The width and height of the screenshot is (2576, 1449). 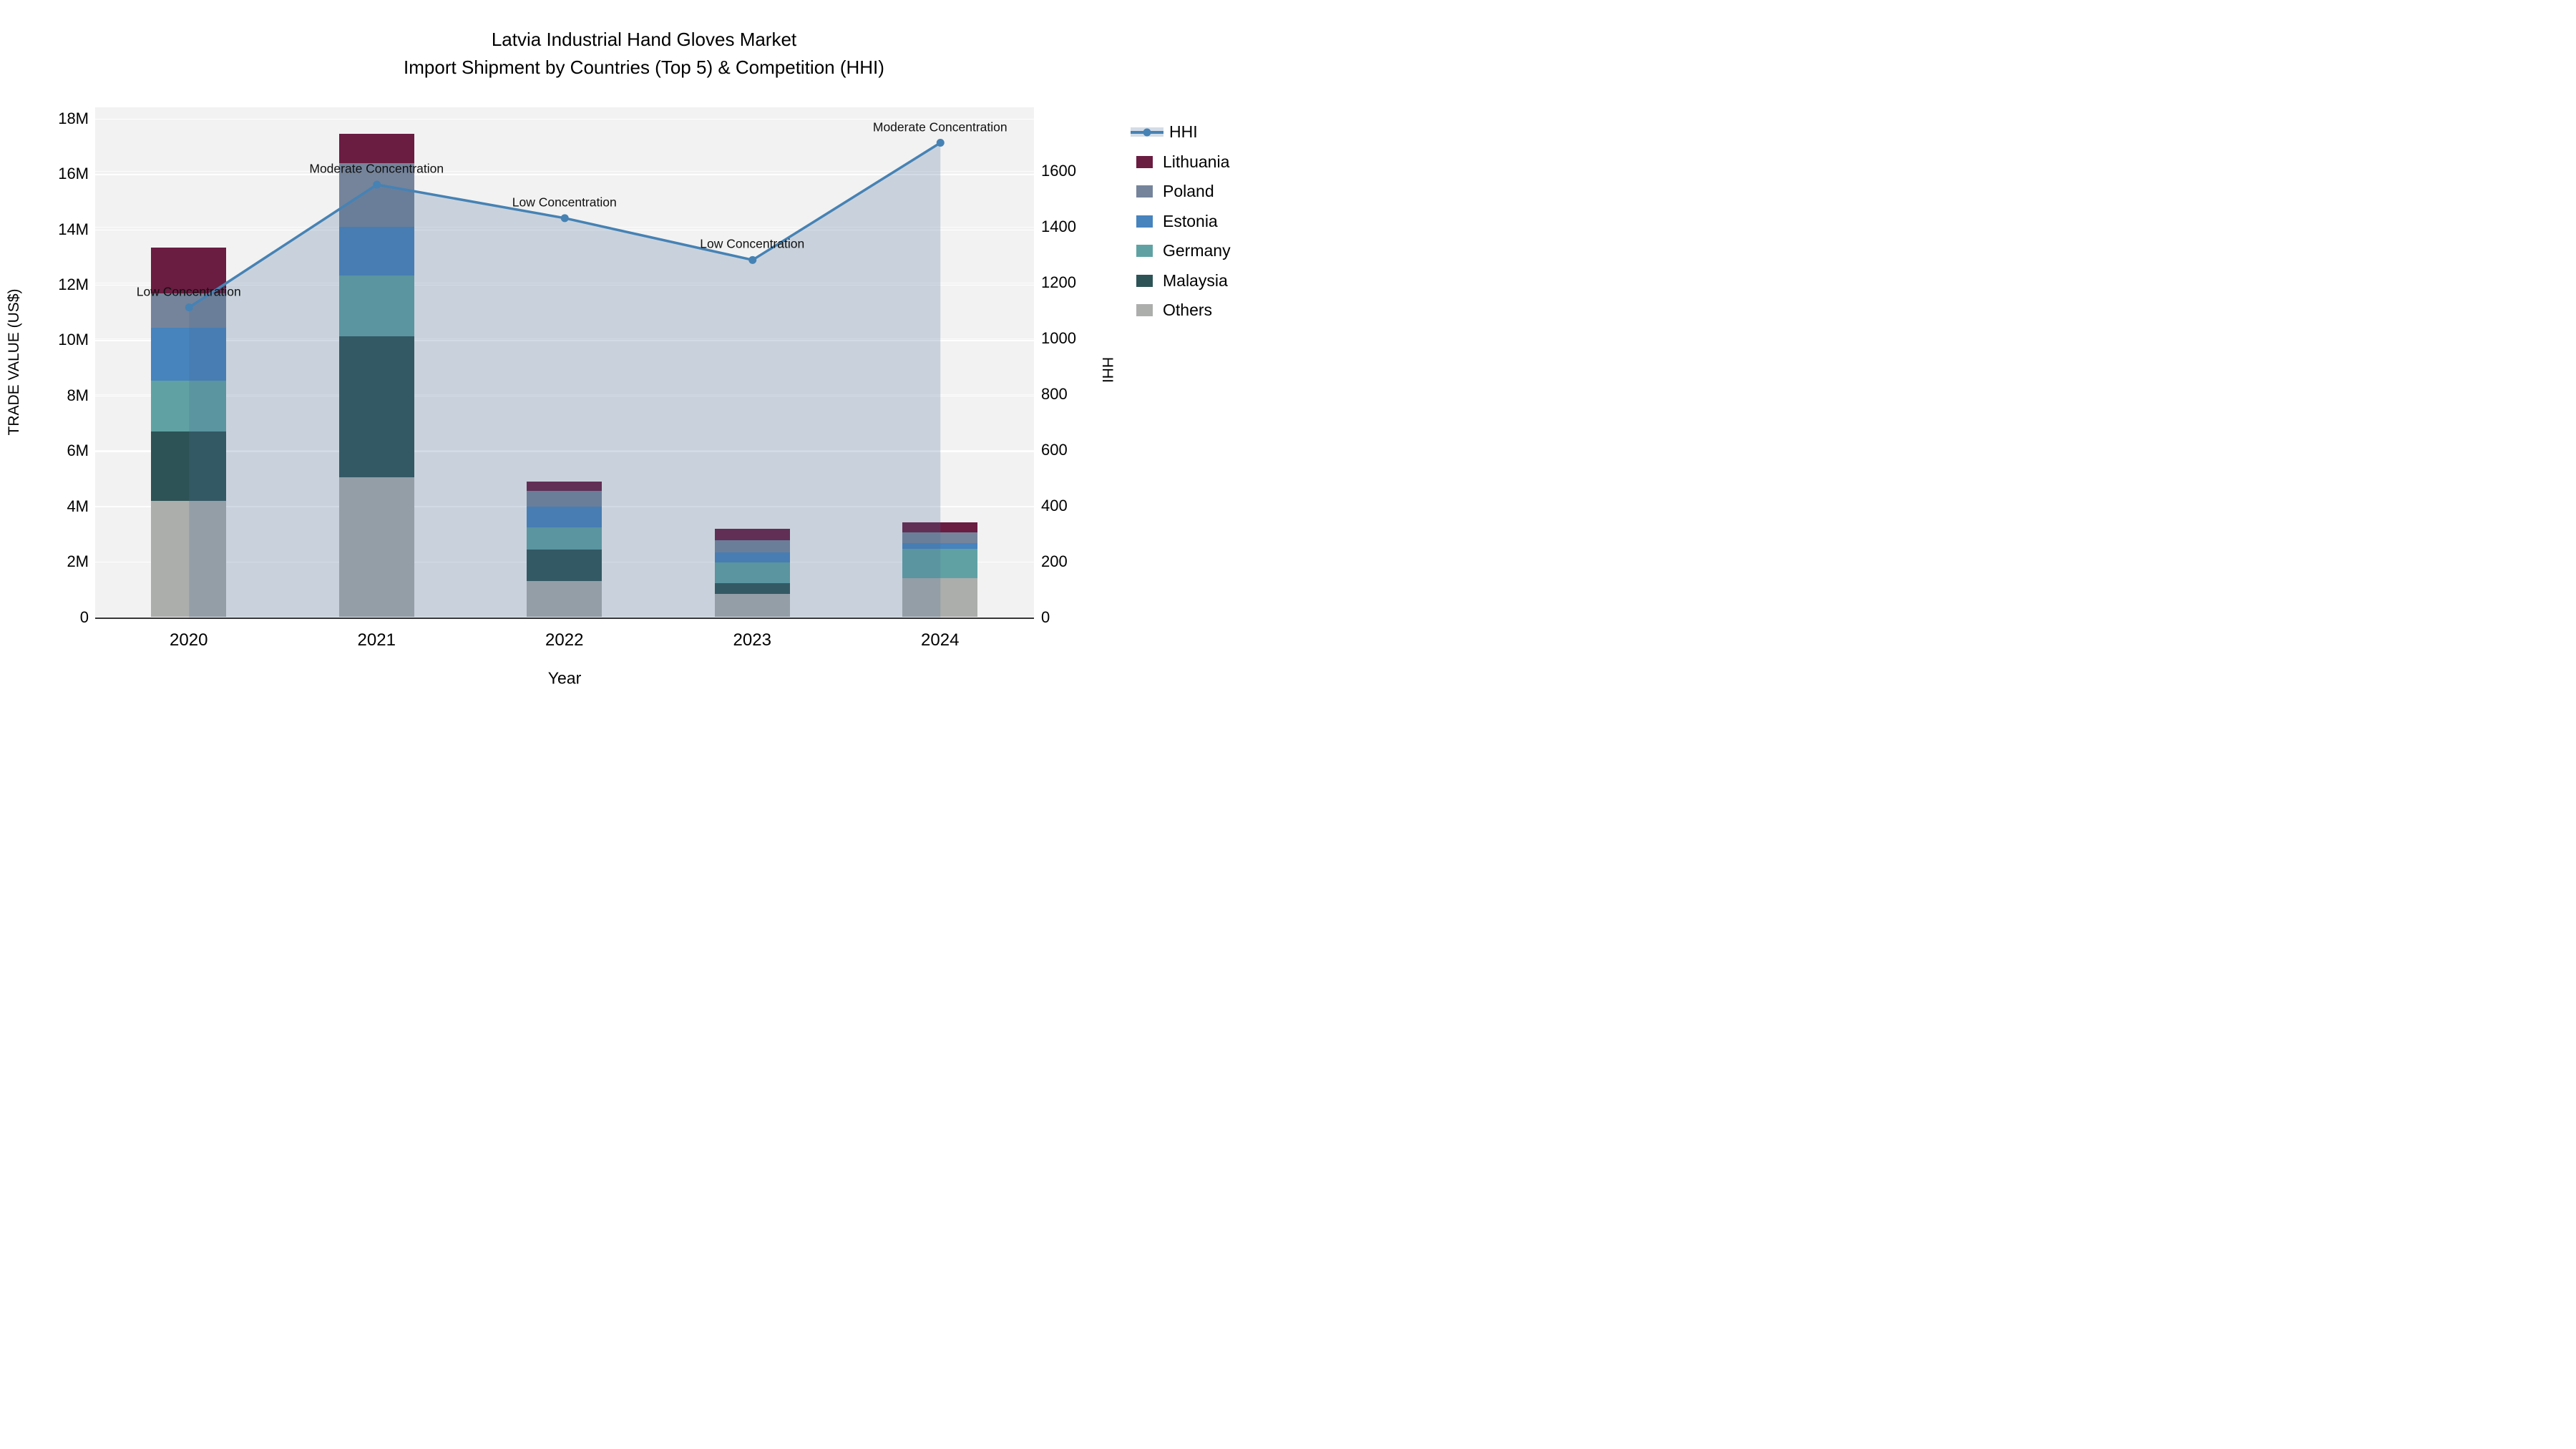 I want to click on annotation-2022: Low Concentration, so click(x=564, y=202).